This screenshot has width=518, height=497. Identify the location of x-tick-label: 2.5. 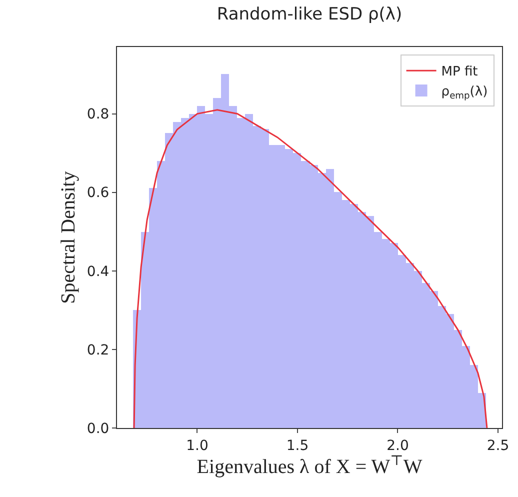
(498, 446).